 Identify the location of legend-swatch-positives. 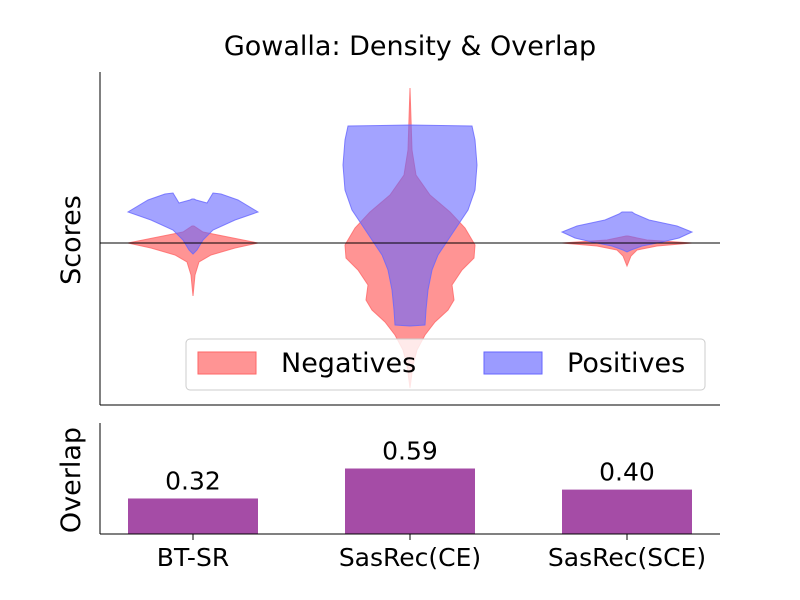
(513, 363).